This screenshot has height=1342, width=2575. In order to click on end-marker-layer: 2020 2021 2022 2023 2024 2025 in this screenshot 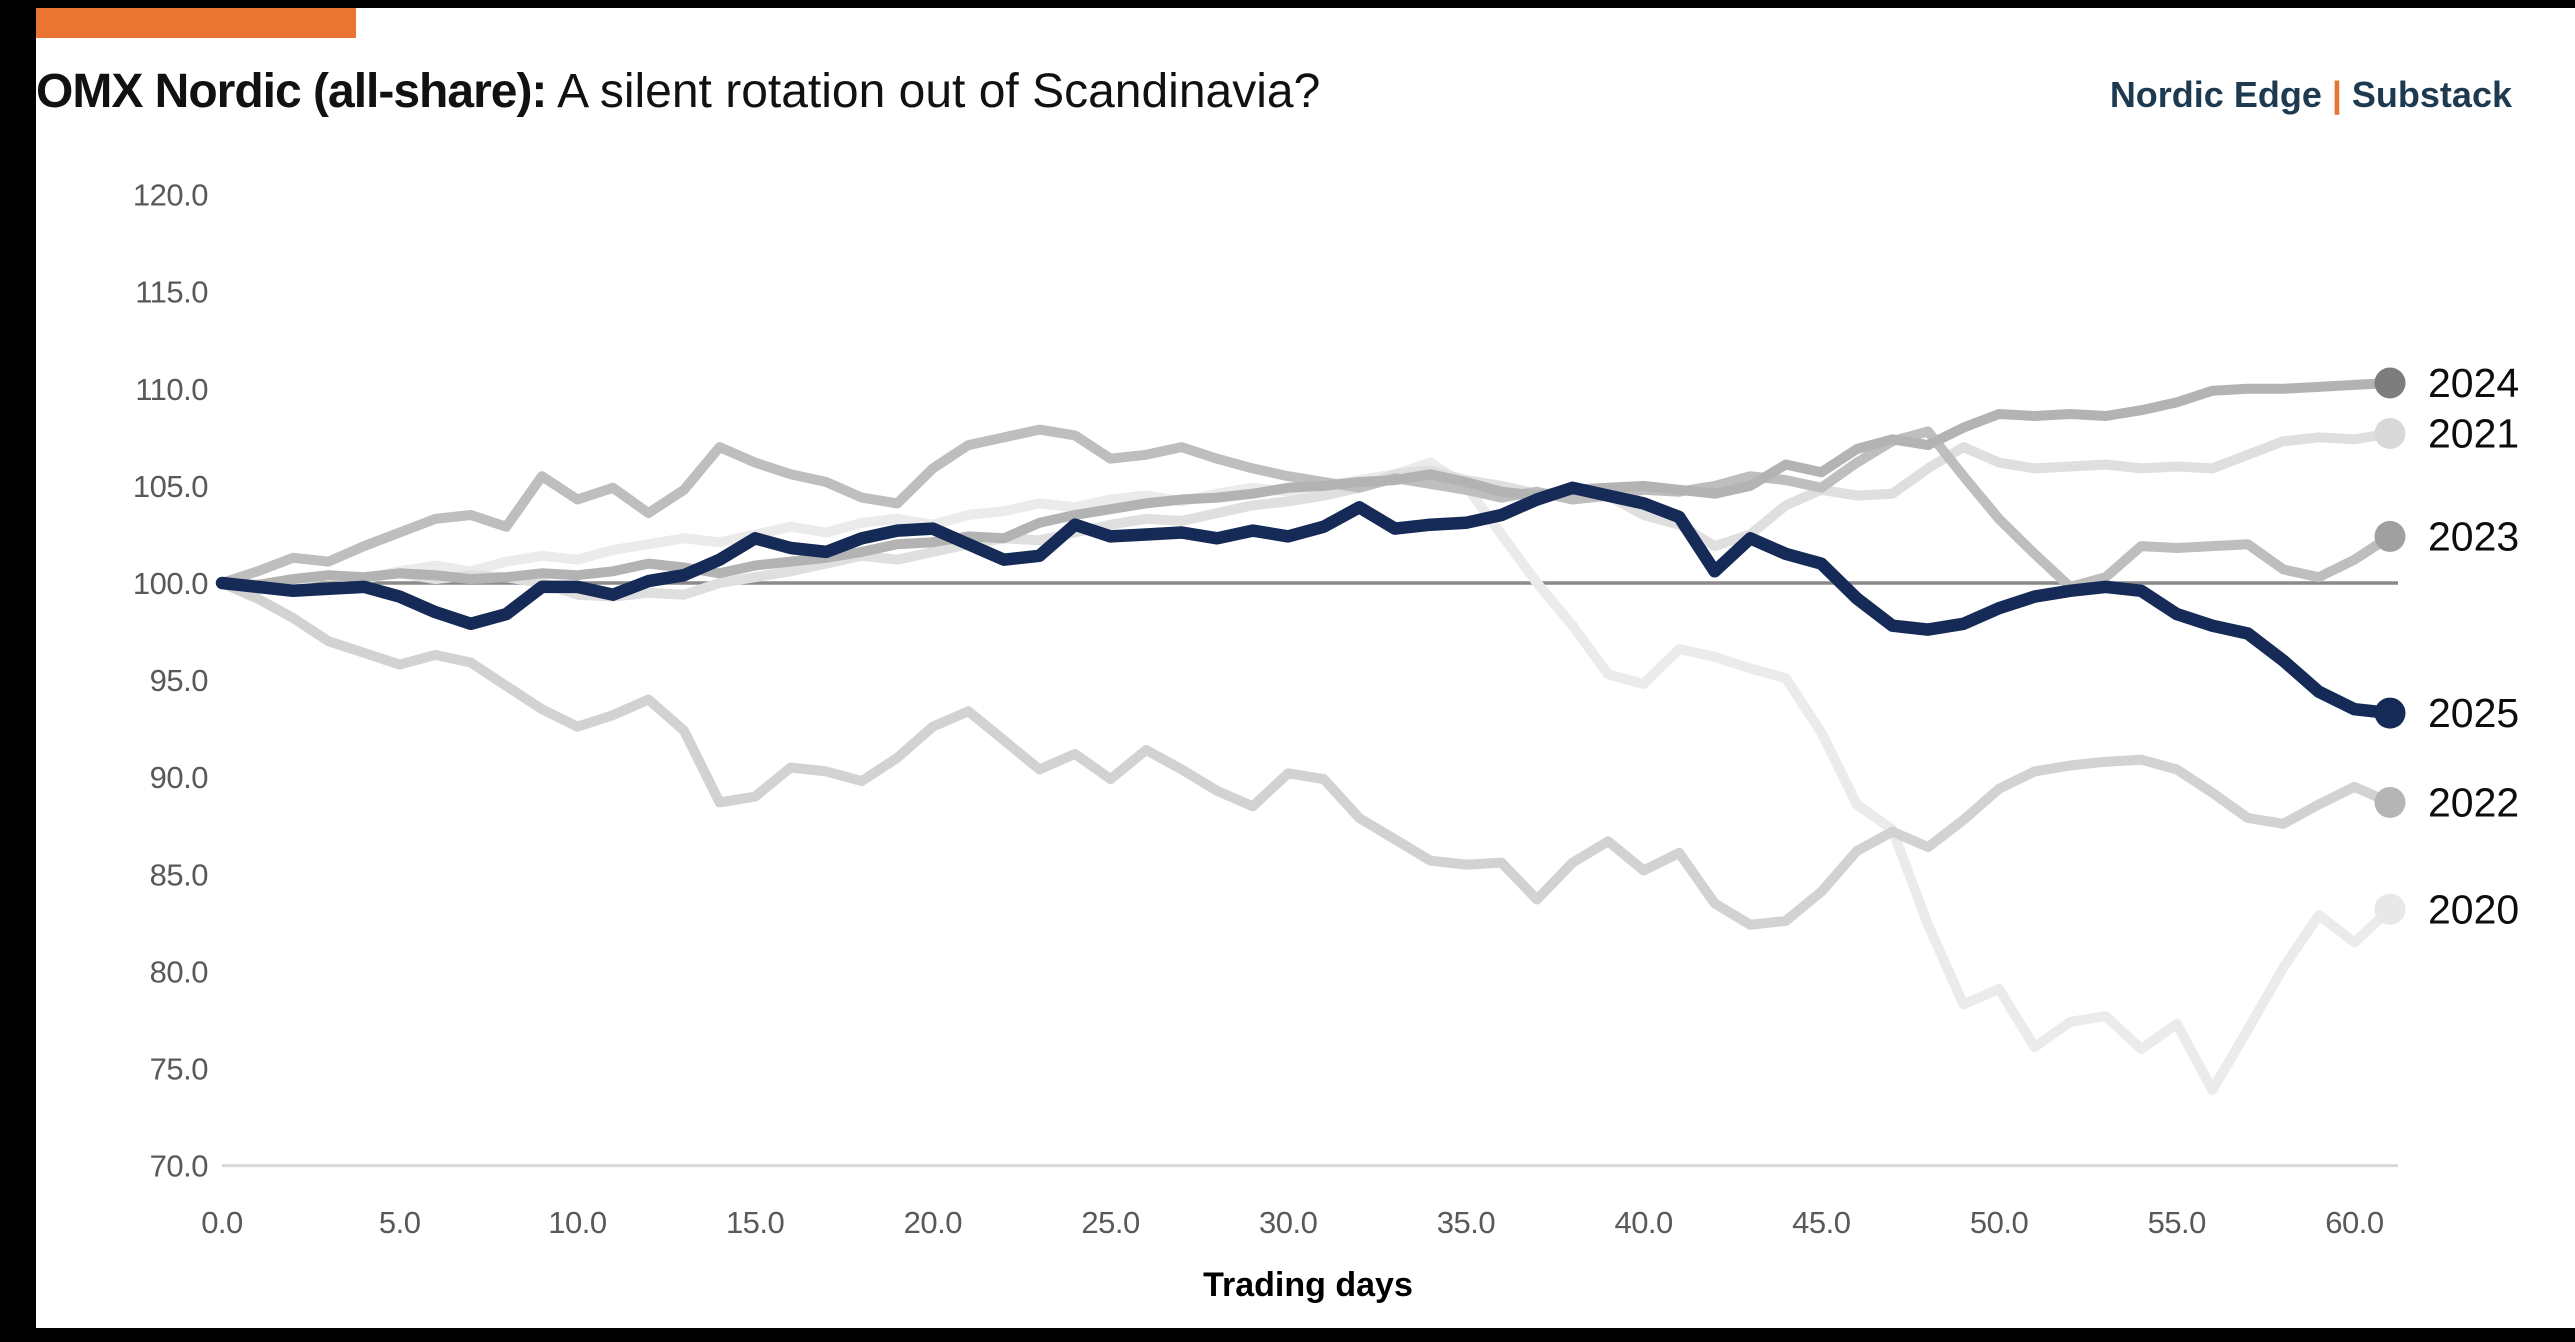, I will do `click(2446, 646)`.